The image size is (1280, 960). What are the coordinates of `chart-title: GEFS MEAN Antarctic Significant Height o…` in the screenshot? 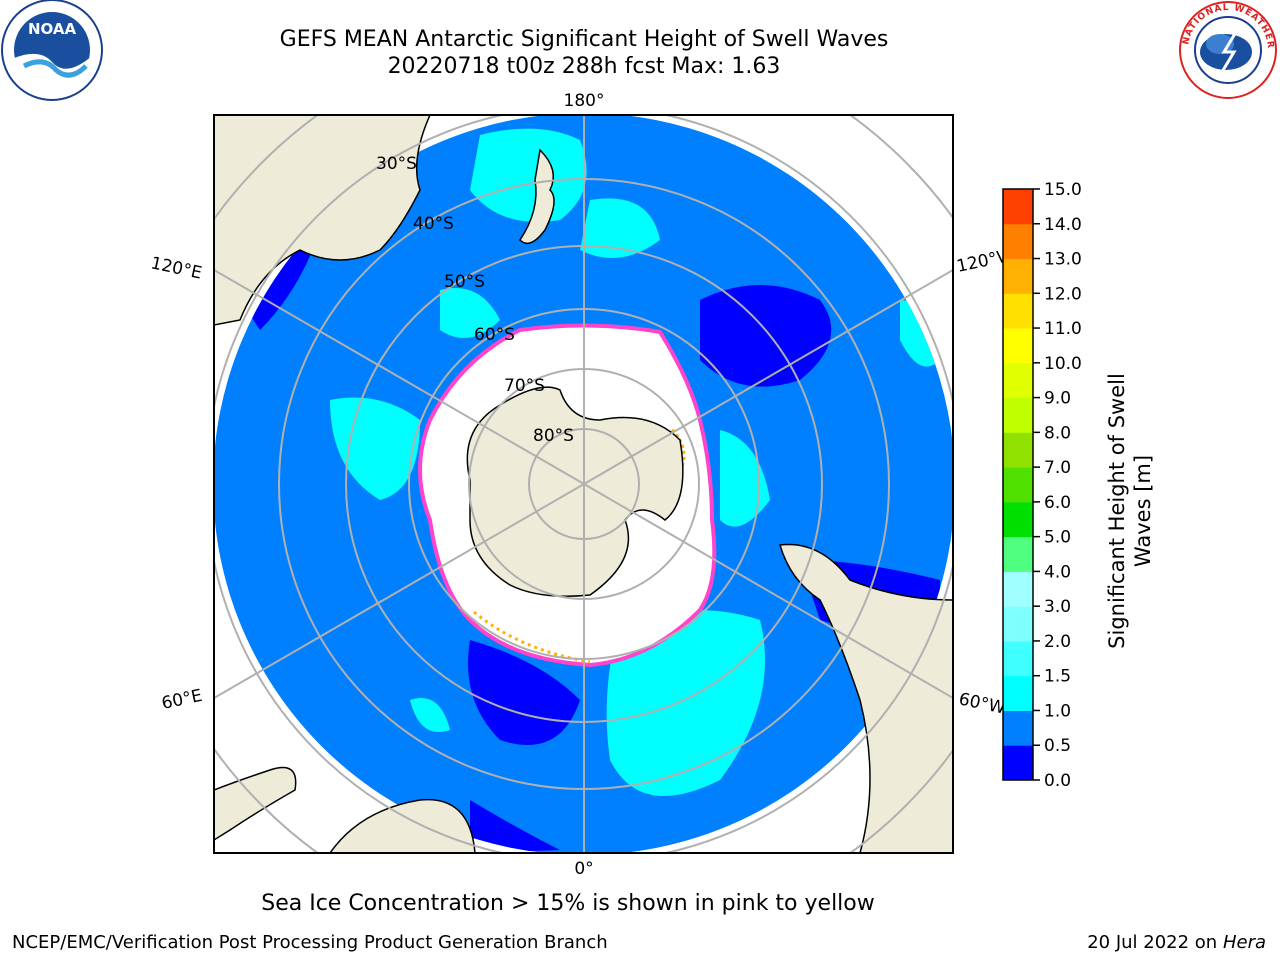 It's located at (584, 39).